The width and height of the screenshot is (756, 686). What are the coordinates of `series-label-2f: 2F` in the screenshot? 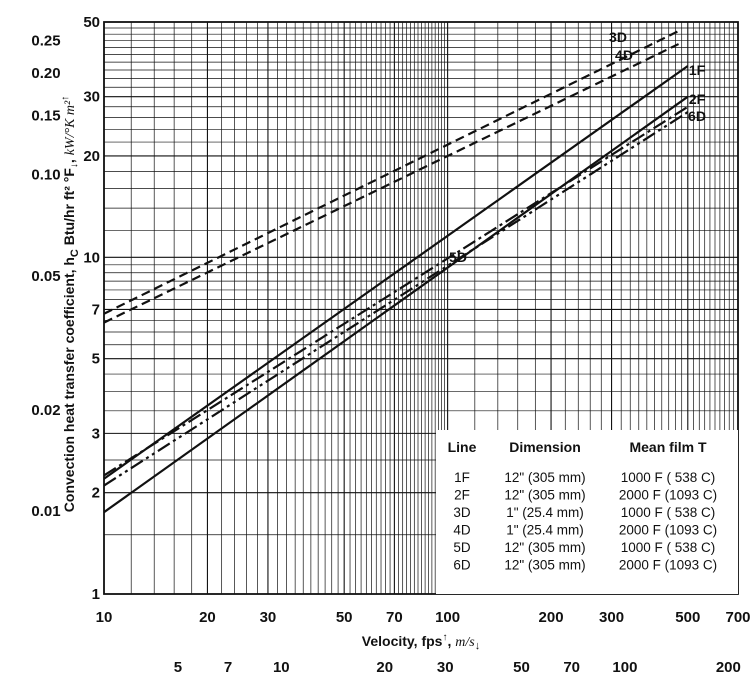 It's located at (697, 99).